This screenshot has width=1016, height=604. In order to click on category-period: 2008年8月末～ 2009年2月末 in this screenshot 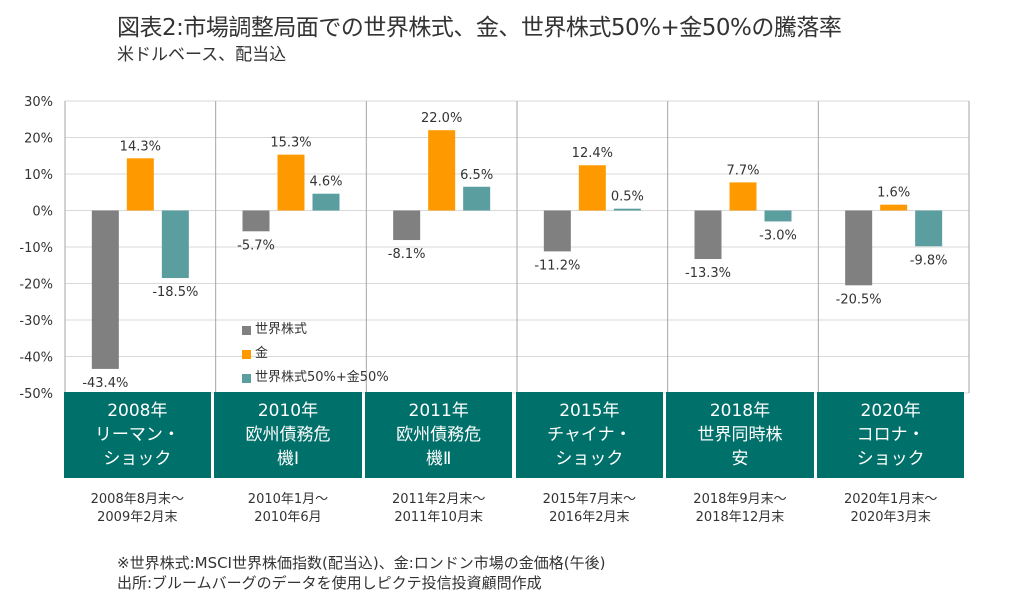, I will do `click(138, 509)`.